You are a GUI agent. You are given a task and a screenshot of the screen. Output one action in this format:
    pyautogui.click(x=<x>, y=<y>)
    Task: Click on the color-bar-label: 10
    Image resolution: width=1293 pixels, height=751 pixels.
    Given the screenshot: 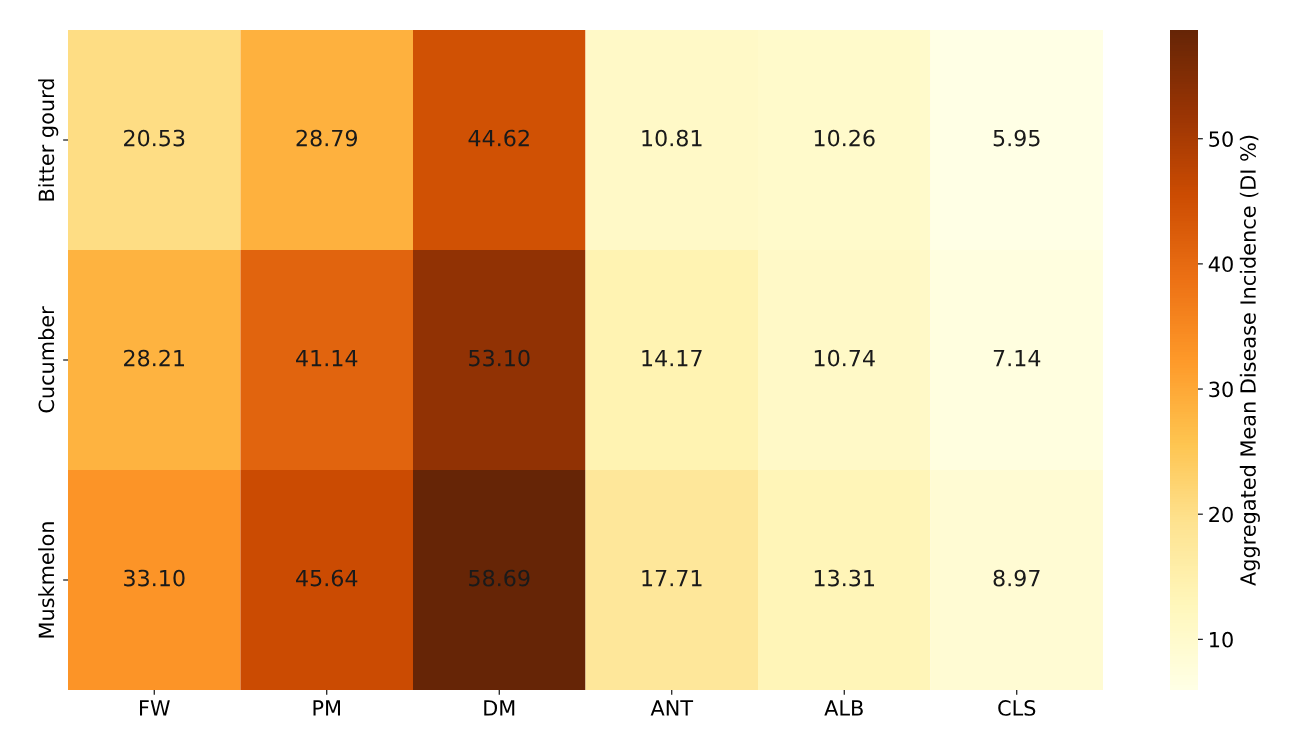 What is the action you would take?
    pyautogui.click(x=1221, y=639)
    